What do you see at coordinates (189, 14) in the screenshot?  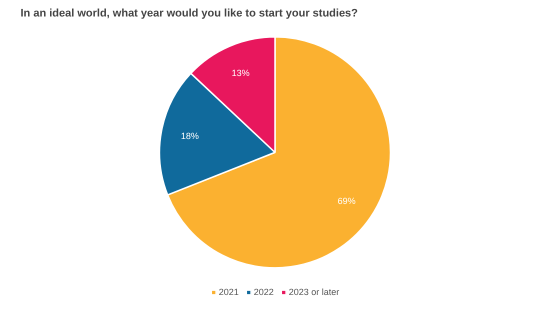 I see `chart-title: In an ideal world, what year would you like to start your studies?` at bounding box center [189, 14].